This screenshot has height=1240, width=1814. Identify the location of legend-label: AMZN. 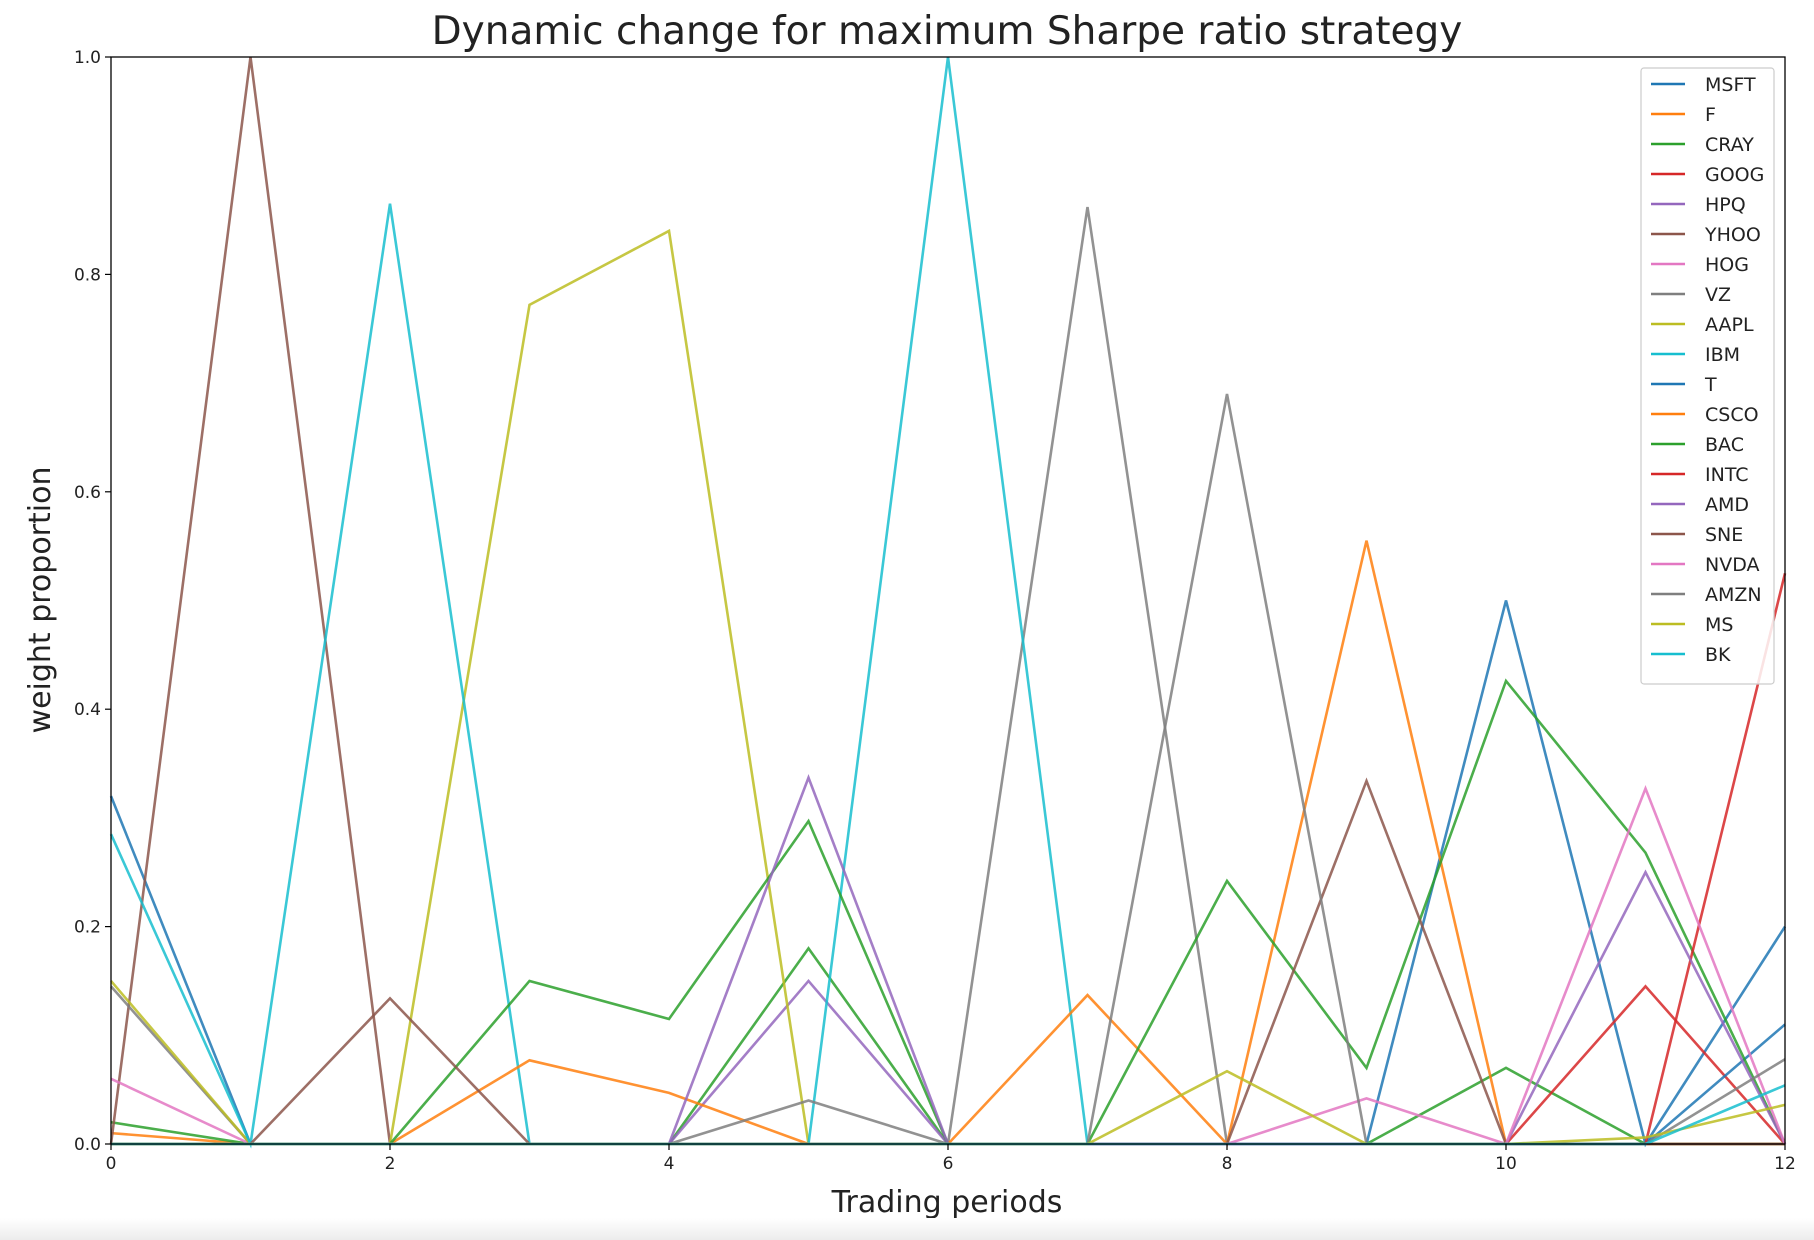
(1733, 595).